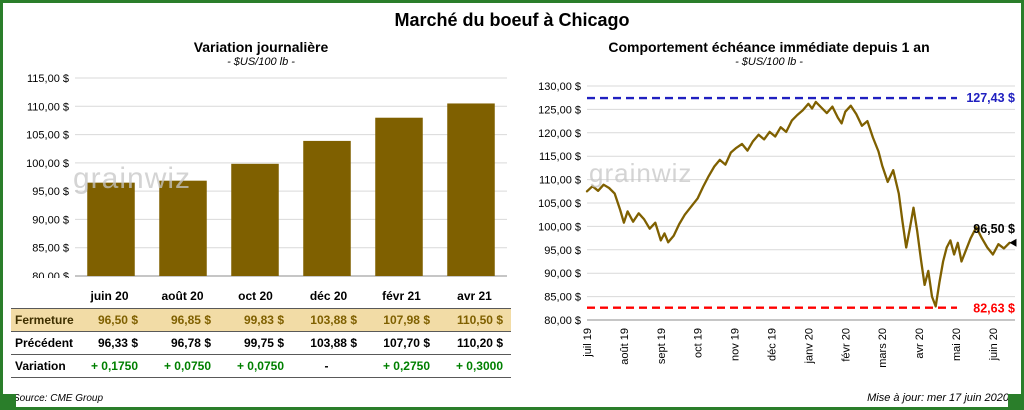 The width and height of the screenshot is (1024, 410). Describe the element at coordinates (474, 365) in the screenshot. I see `table-cell: + 0,3000` at that location.